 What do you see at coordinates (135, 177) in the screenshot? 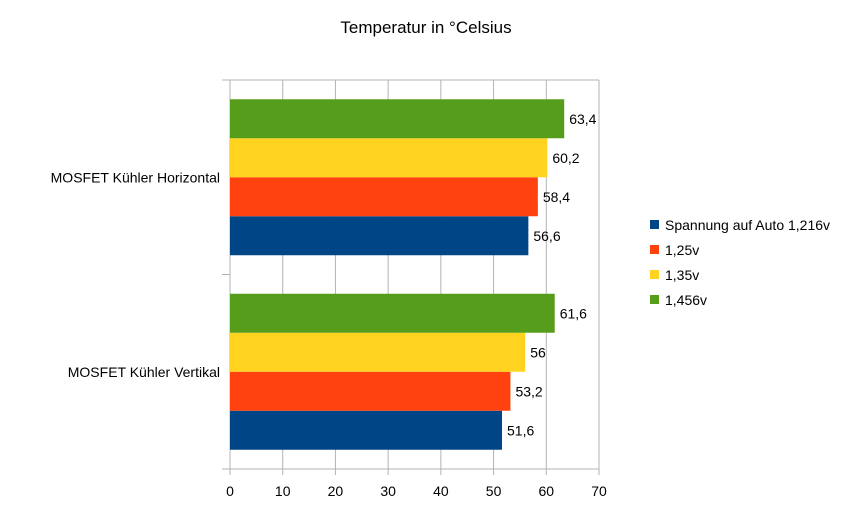
I see `category-label: MOSFET Kühler Horizontal` at bounding box center [135, 177].